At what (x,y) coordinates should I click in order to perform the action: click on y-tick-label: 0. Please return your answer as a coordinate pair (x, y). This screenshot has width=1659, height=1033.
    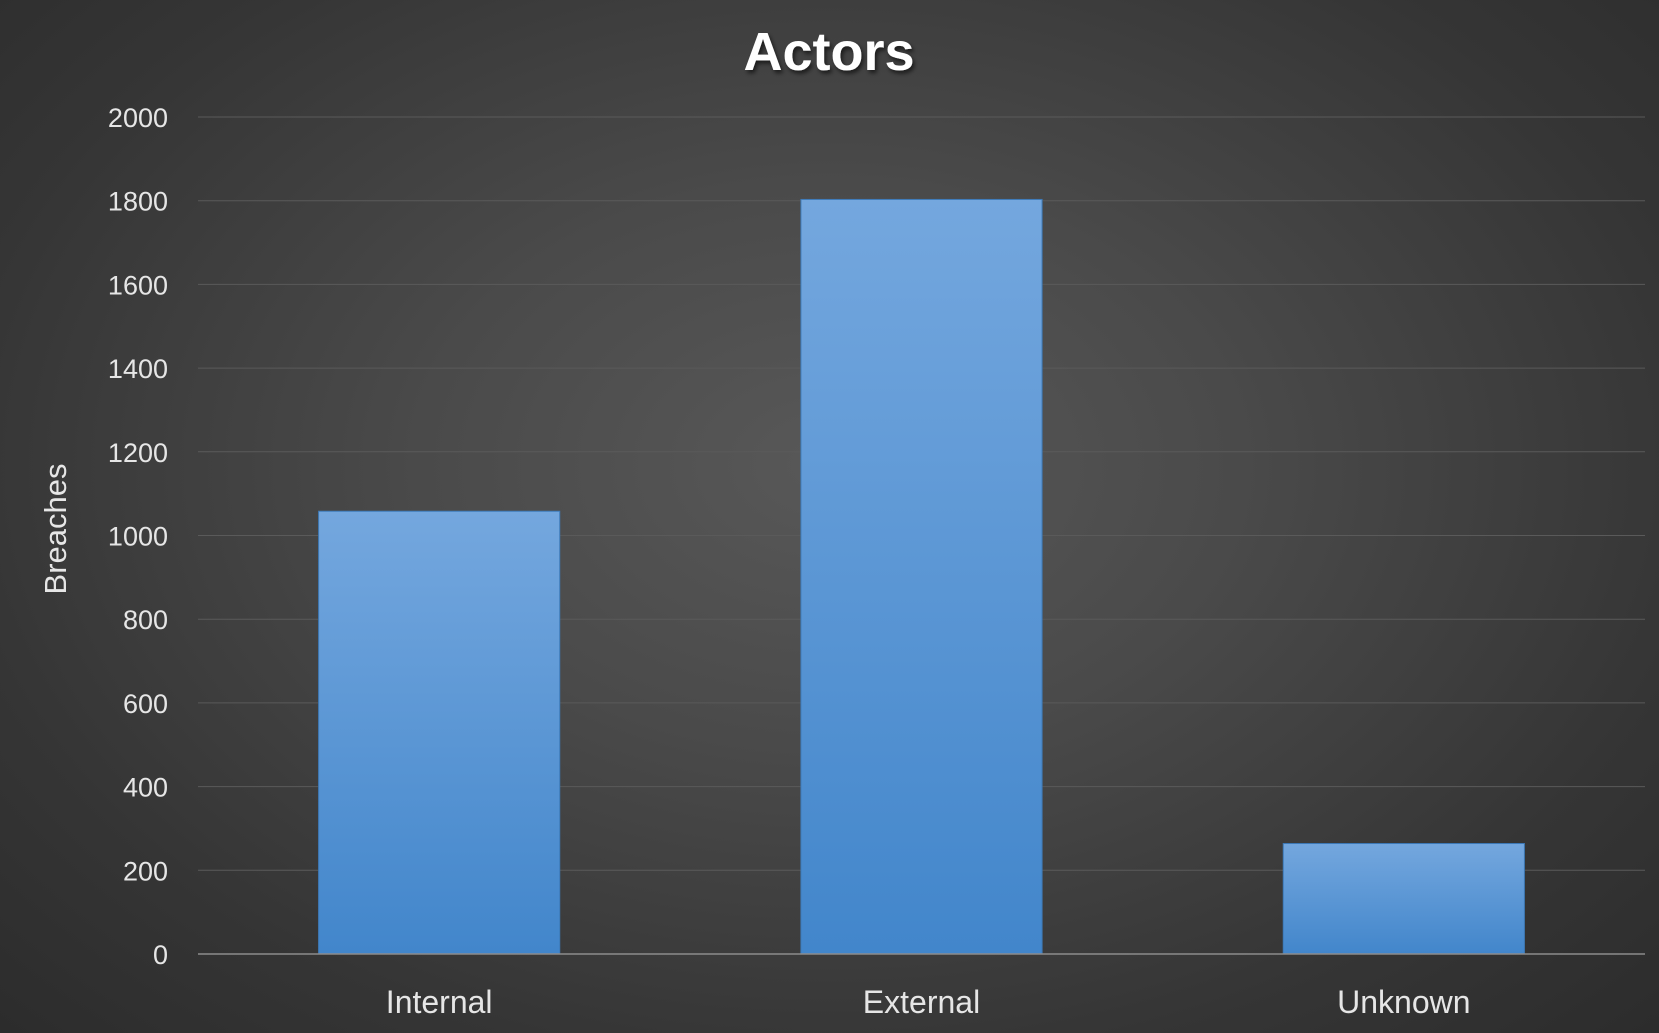
    Looking at the image, I should click on (160, 955).